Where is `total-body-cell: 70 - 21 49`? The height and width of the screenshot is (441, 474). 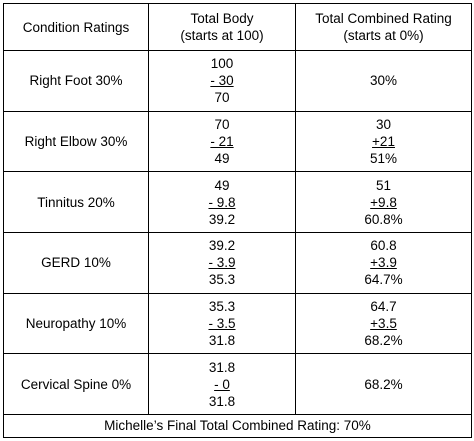
total-body-cell: 70 - 21 49 is located at coordinates (222, 141).